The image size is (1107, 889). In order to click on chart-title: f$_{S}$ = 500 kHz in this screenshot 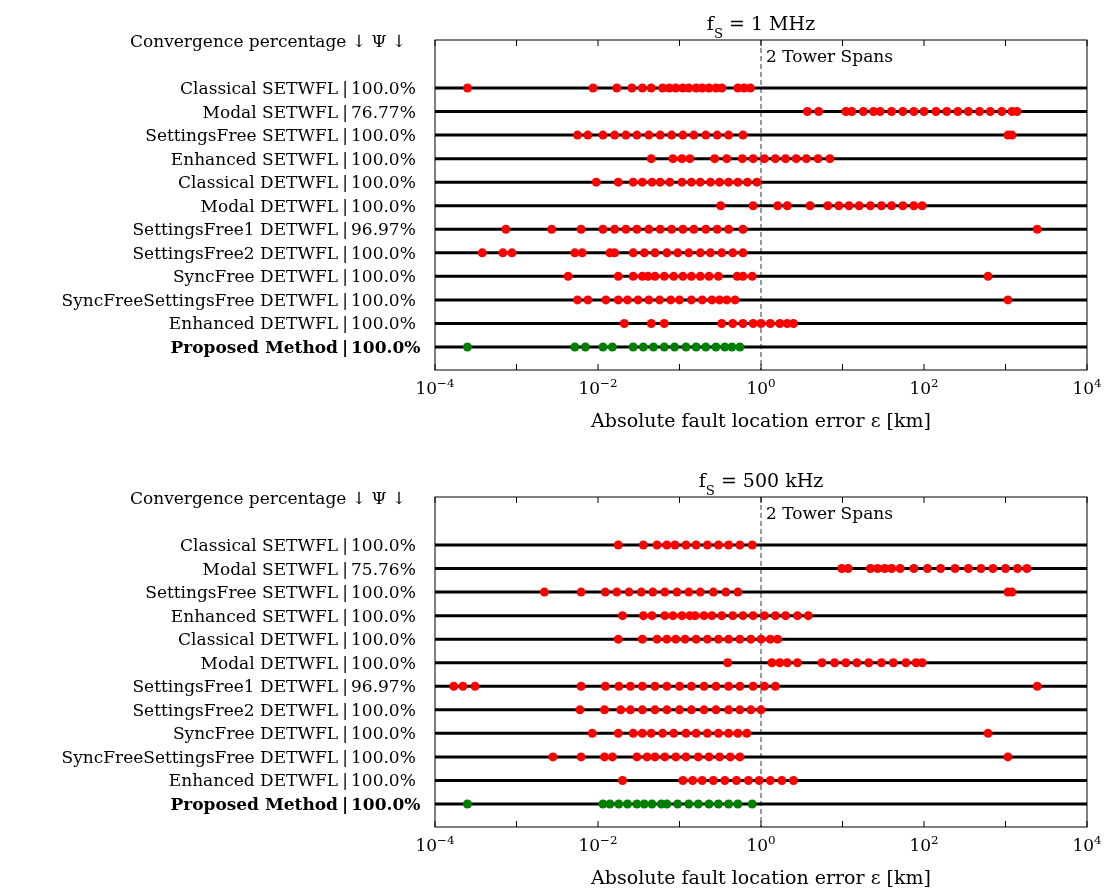, I will do `click(761, 483)`.